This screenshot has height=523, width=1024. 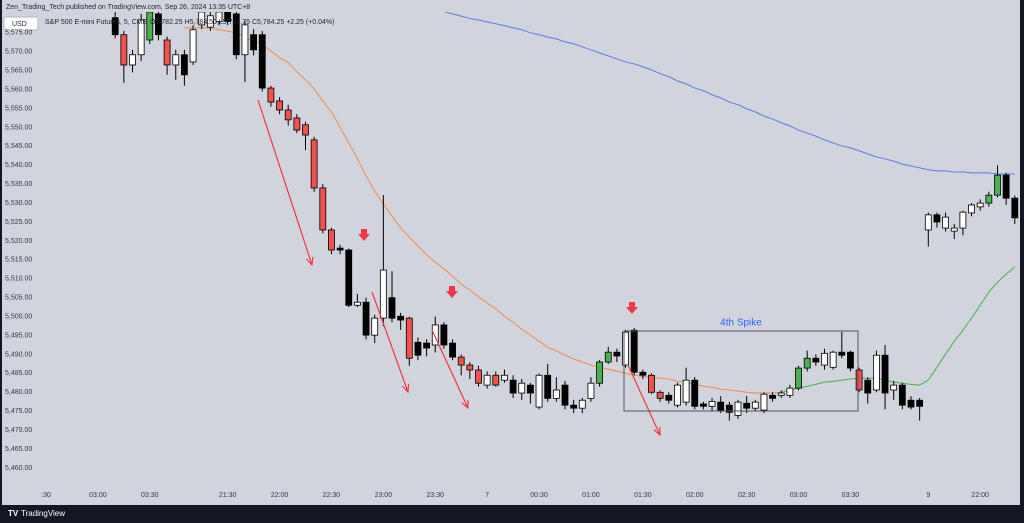 I want to click on spike-box, so click(x=741, y=371).